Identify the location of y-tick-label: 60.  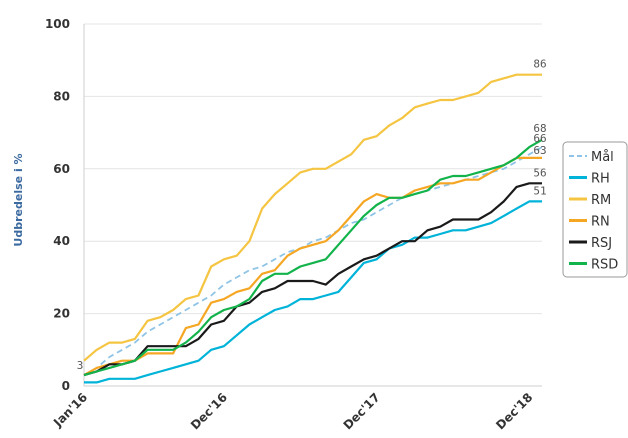
(61, 169).